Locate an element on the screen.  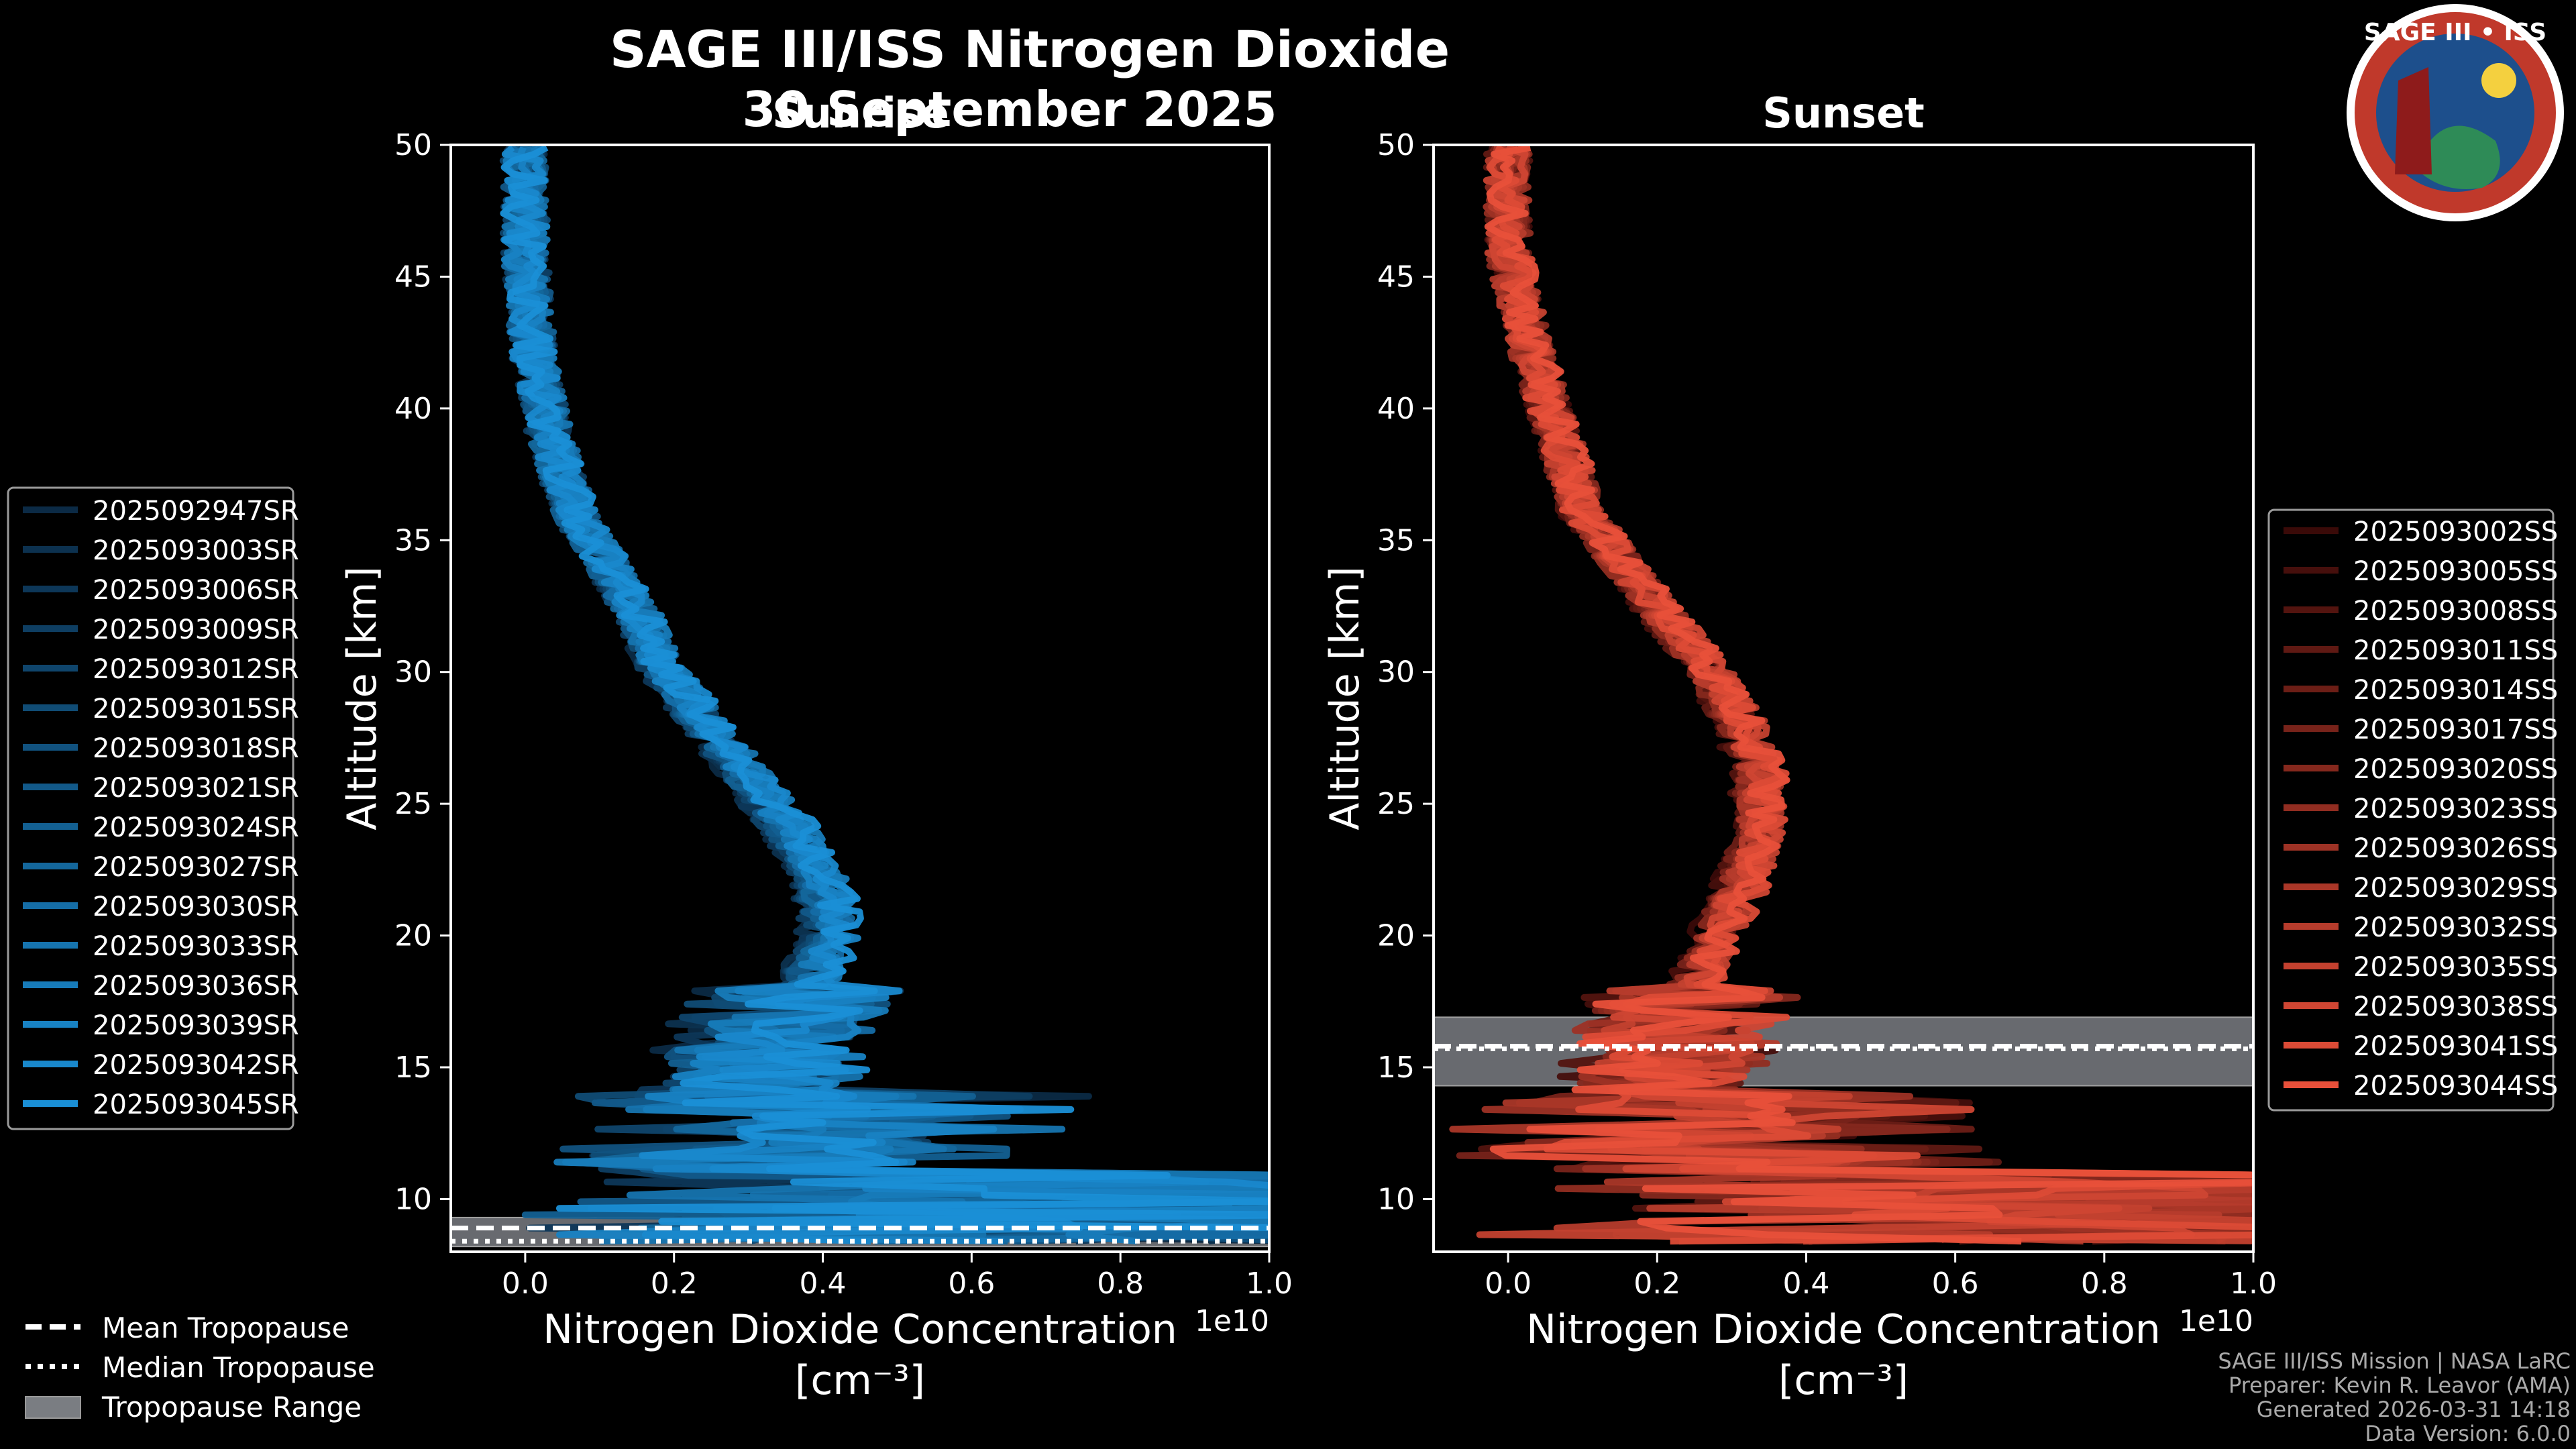
legend-label: 2025093024SR is located at coordinates (196, 827).